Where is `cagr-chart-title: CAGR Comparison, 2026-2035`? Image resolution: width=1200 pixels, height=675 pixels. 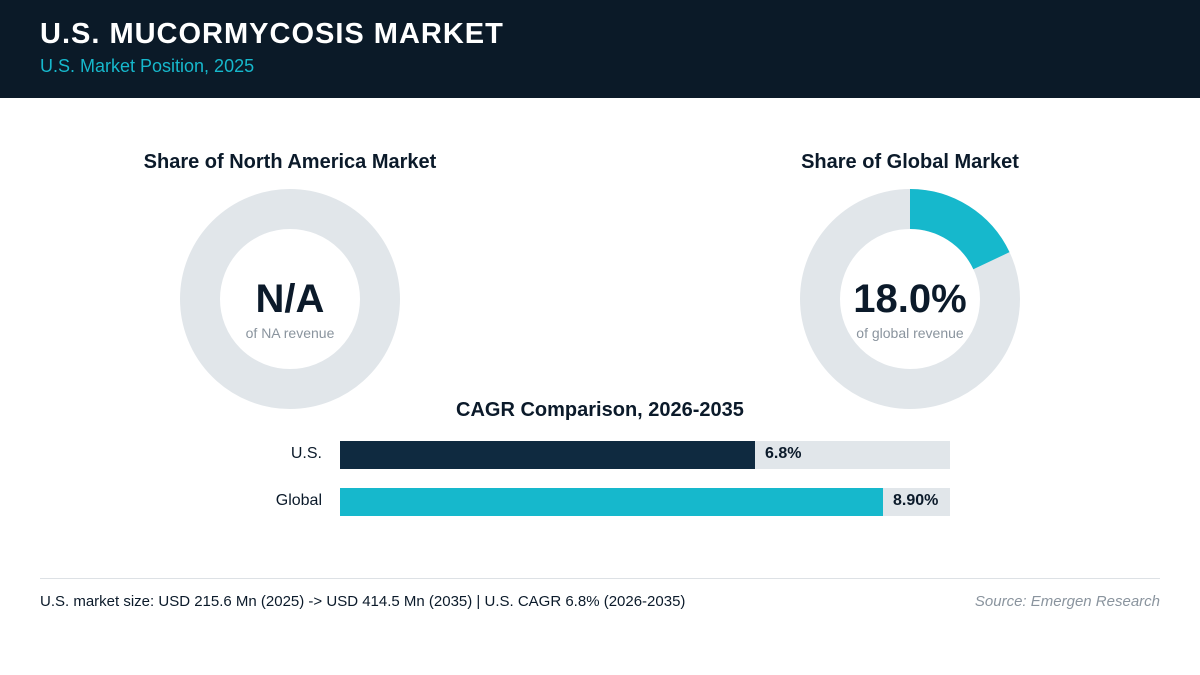
cagr-chart-title: CAGR Comparison, 2026-2035 is located at coordinates (600, 410).